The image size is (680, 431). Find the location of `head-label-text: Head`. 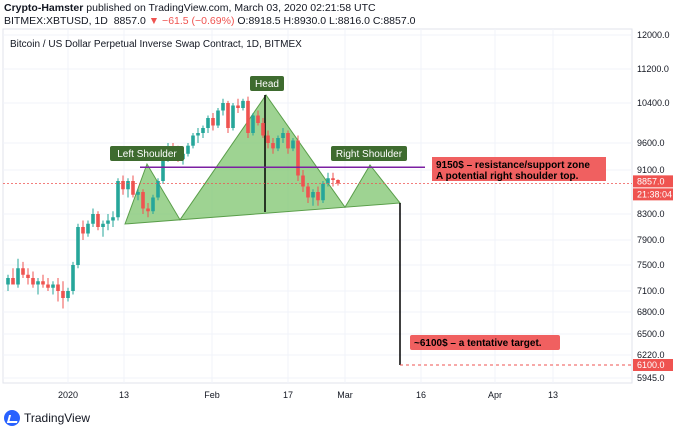

head-label-text: Head is located at coordinates (267, 84).